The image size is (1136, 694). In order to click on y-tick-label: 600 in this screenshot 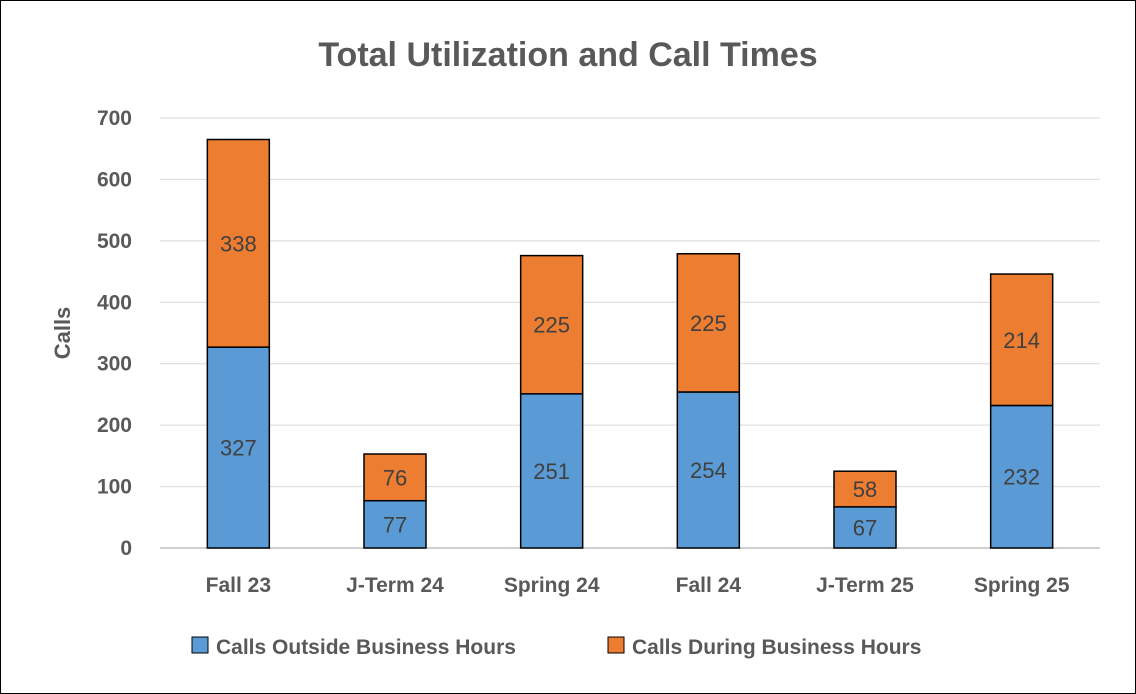, I will do `click(114, 179)`.